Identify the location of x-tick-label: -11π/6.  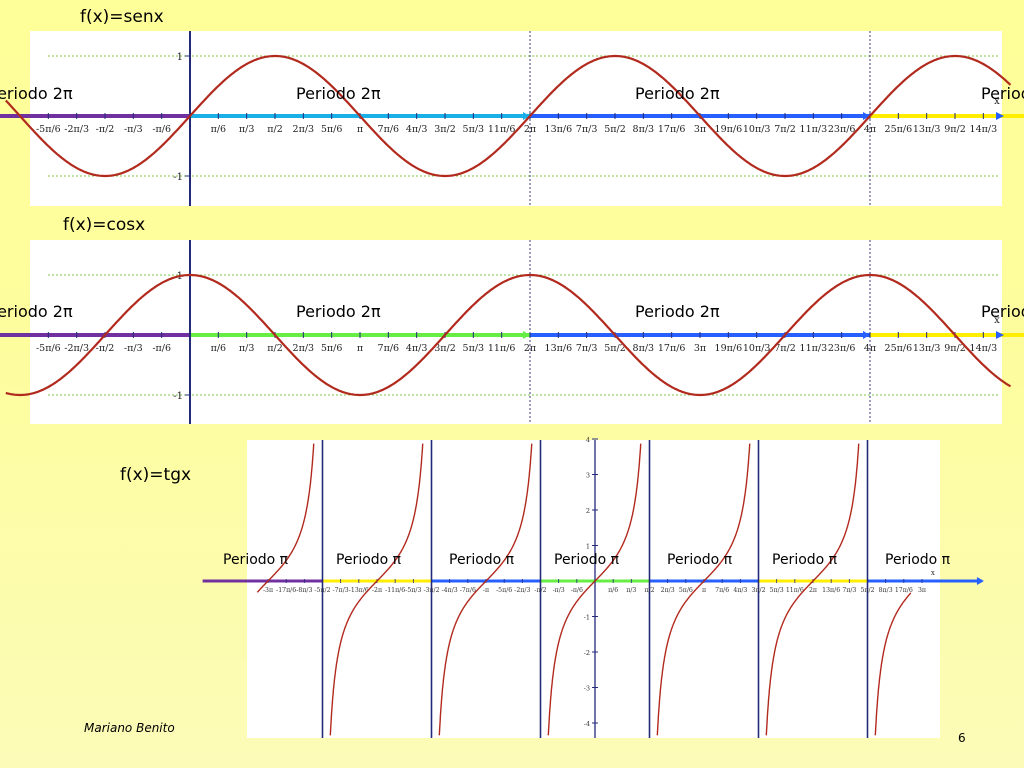
(395, 590).